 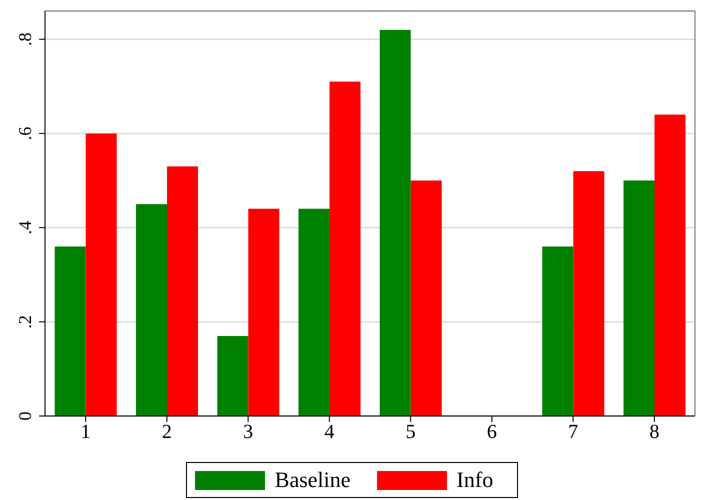 What do you see at coordinates (25, 416) in the screenshot?
I see `y-tick-label: 0` at bounding box center [25, 416].